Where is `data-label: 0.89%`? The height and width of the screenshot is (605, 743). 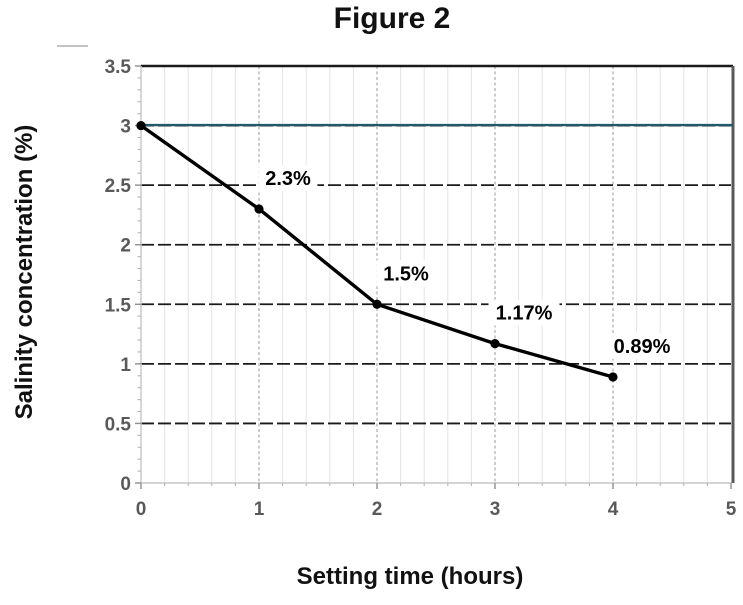
data-label: 0.89% is located at coordinates (642, 347).